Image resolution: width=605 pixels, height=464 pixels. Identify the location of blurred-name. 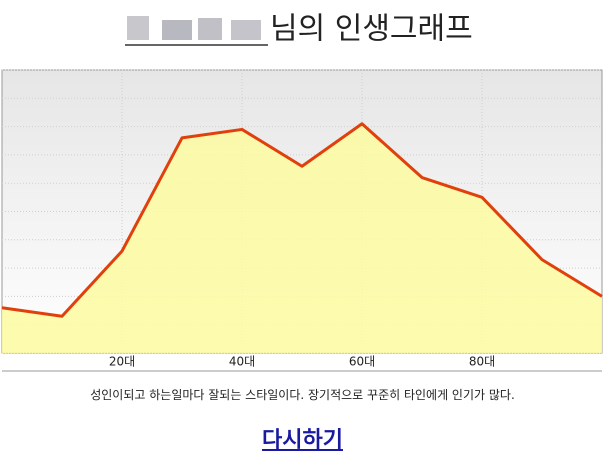
(196, 31).